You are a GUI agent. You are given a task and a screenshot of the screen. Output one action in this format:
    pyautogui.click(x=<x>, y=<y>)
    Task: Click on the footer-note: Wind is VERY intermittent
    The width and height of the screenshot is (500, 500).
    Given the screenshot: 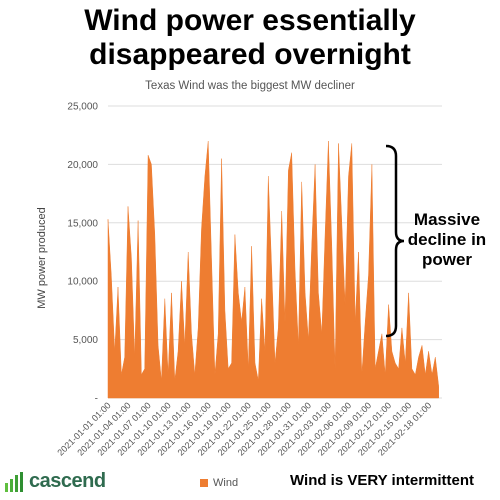 What is the action you would take?
    pyautogui.click(x=382, y=480)
    